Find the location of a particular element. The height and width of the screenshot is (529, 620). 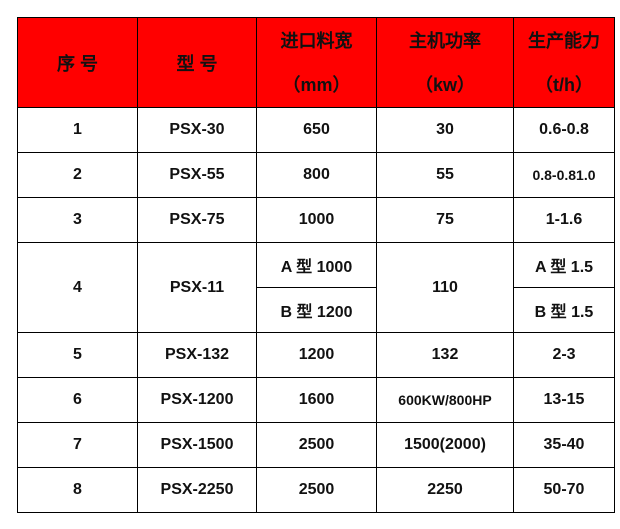

cell-capacity: 13-15 is located at coordinates (564, 400).